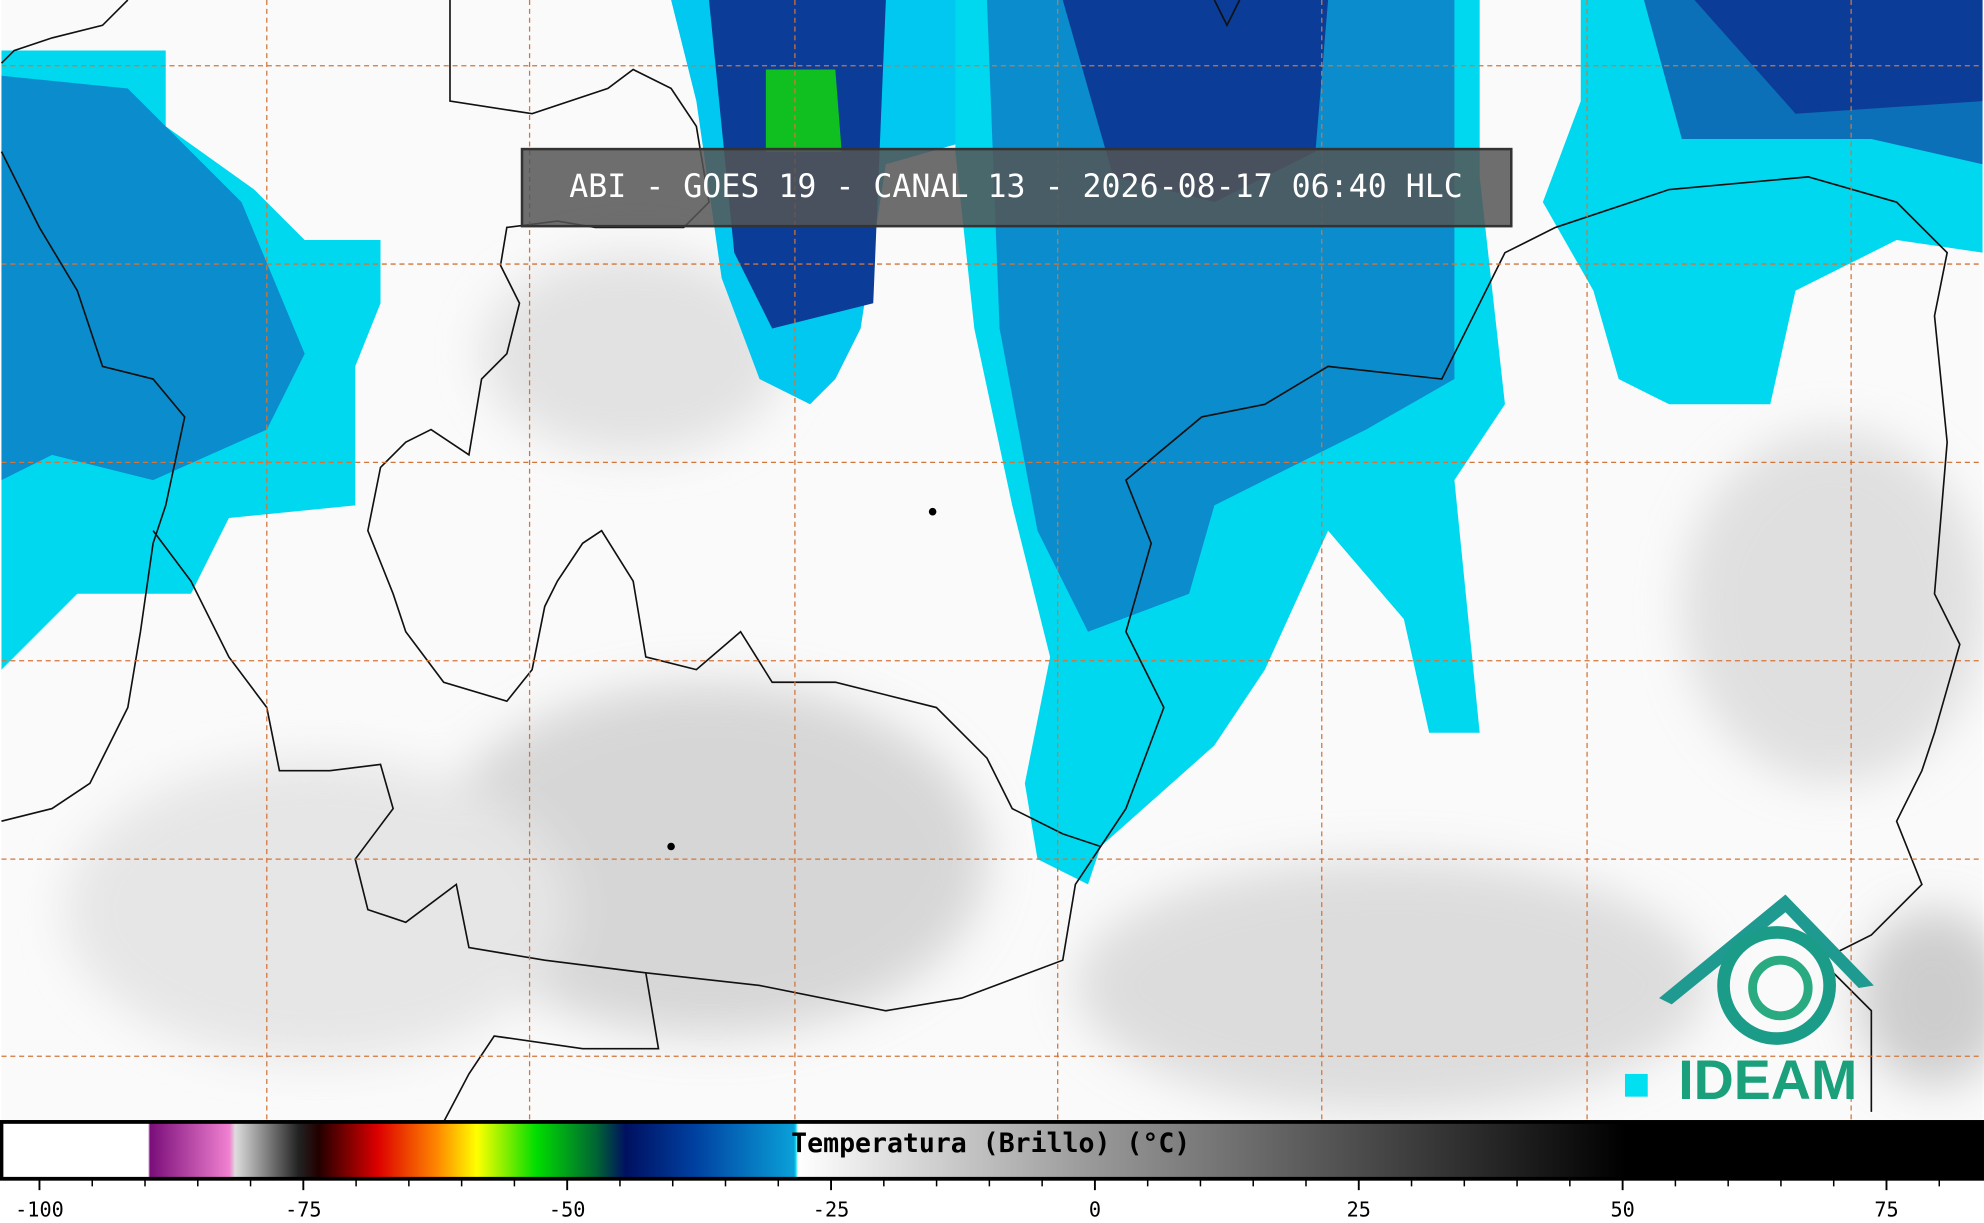 Image resolution: width=1984 pixels, height=1223 pixels. Describe the element at coordinates (1886, 1210) in the screenshot. I see `tick-label: 75` at that location.